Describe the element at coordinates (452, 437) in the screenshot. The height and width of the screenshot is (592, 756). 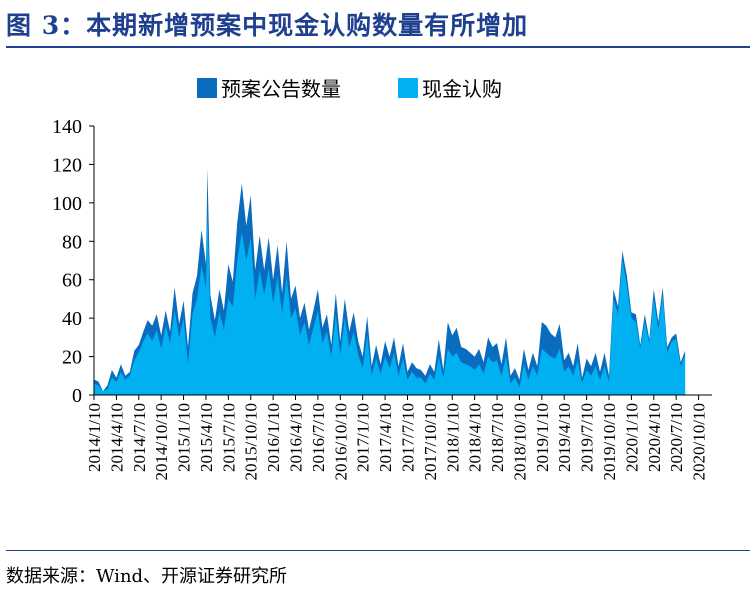
I see `x-tick-label: 2018/1/10` at that location.